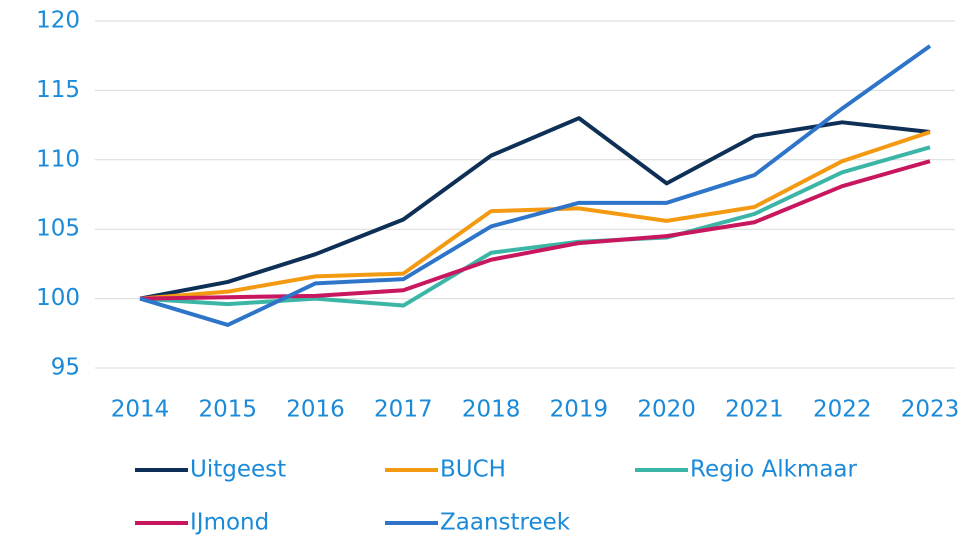 This screenshot has height=539, width=963. Describe the element at coordinates (315, 410) in the screenshot. I see `x-tick-label: 2016` at that location.